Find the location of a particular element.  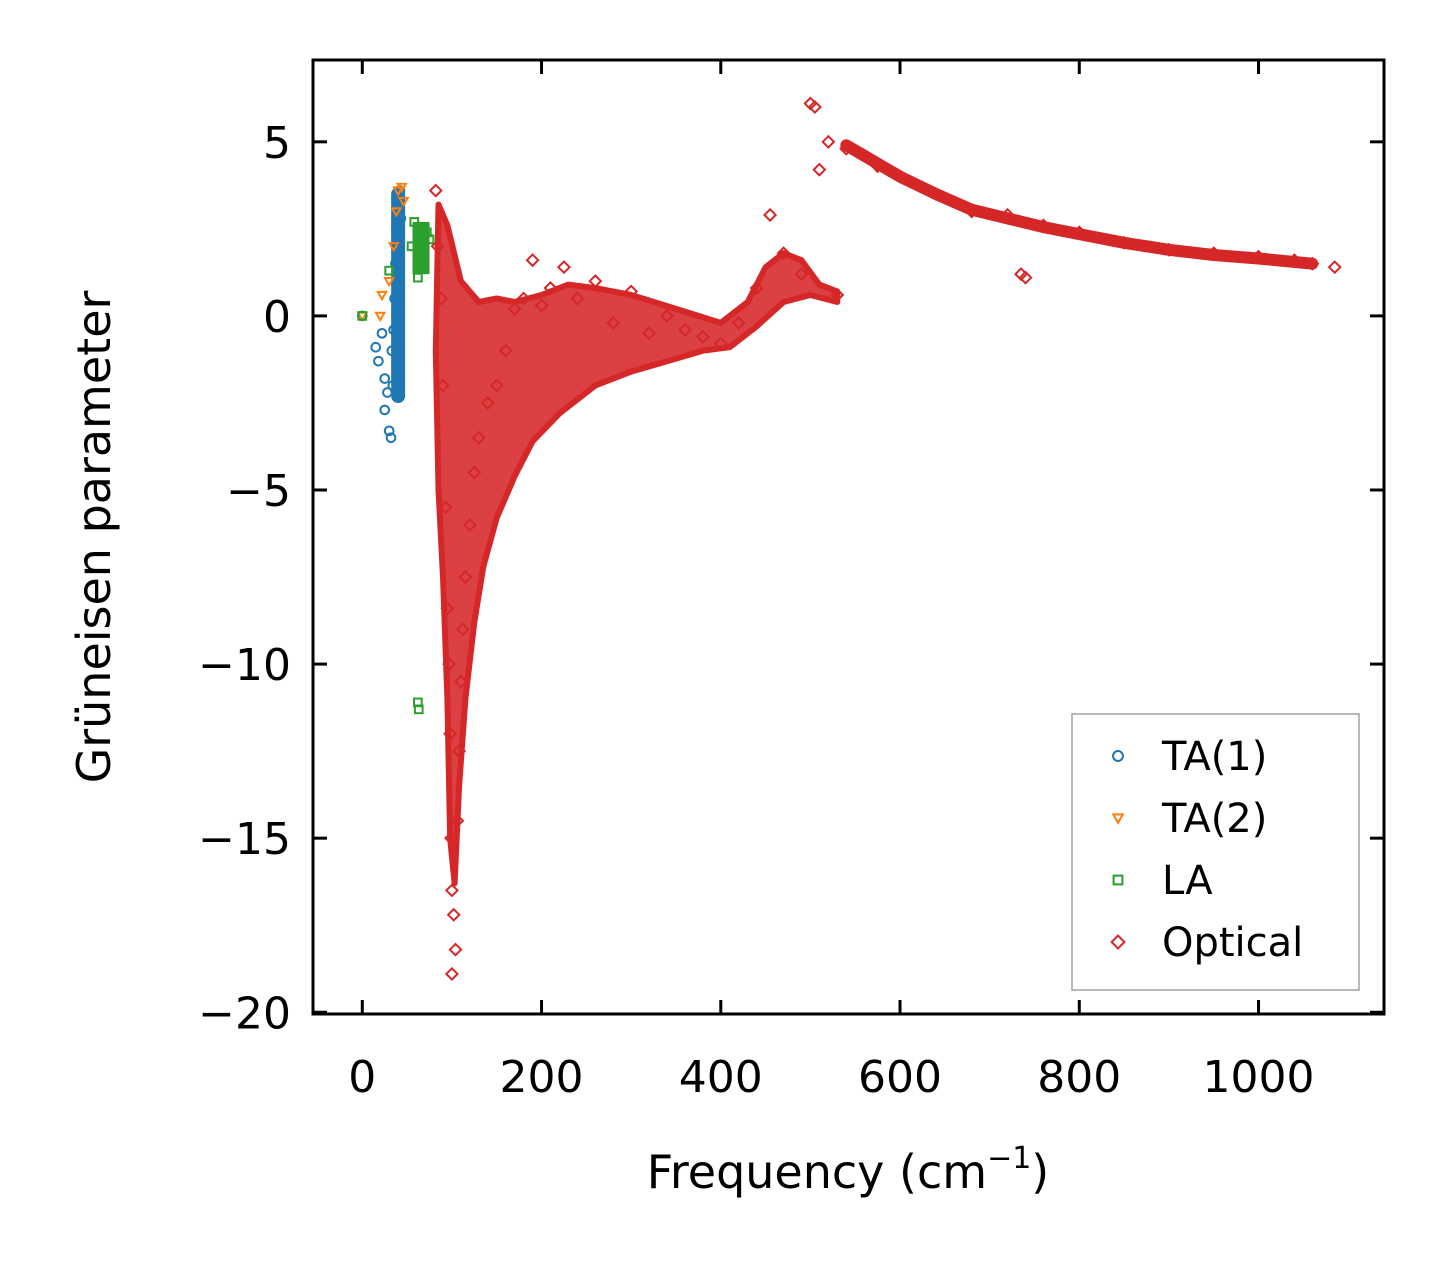

legend-label-3: Optical is located at coordinates (1232, 943).